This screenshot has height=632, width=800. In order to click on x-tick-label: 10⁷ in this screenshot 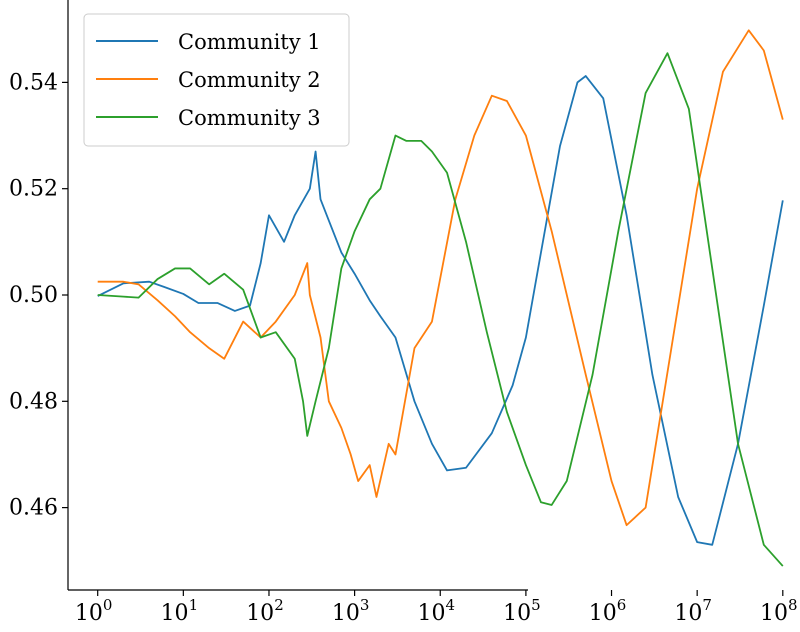, I will do `click(693, 611)`.